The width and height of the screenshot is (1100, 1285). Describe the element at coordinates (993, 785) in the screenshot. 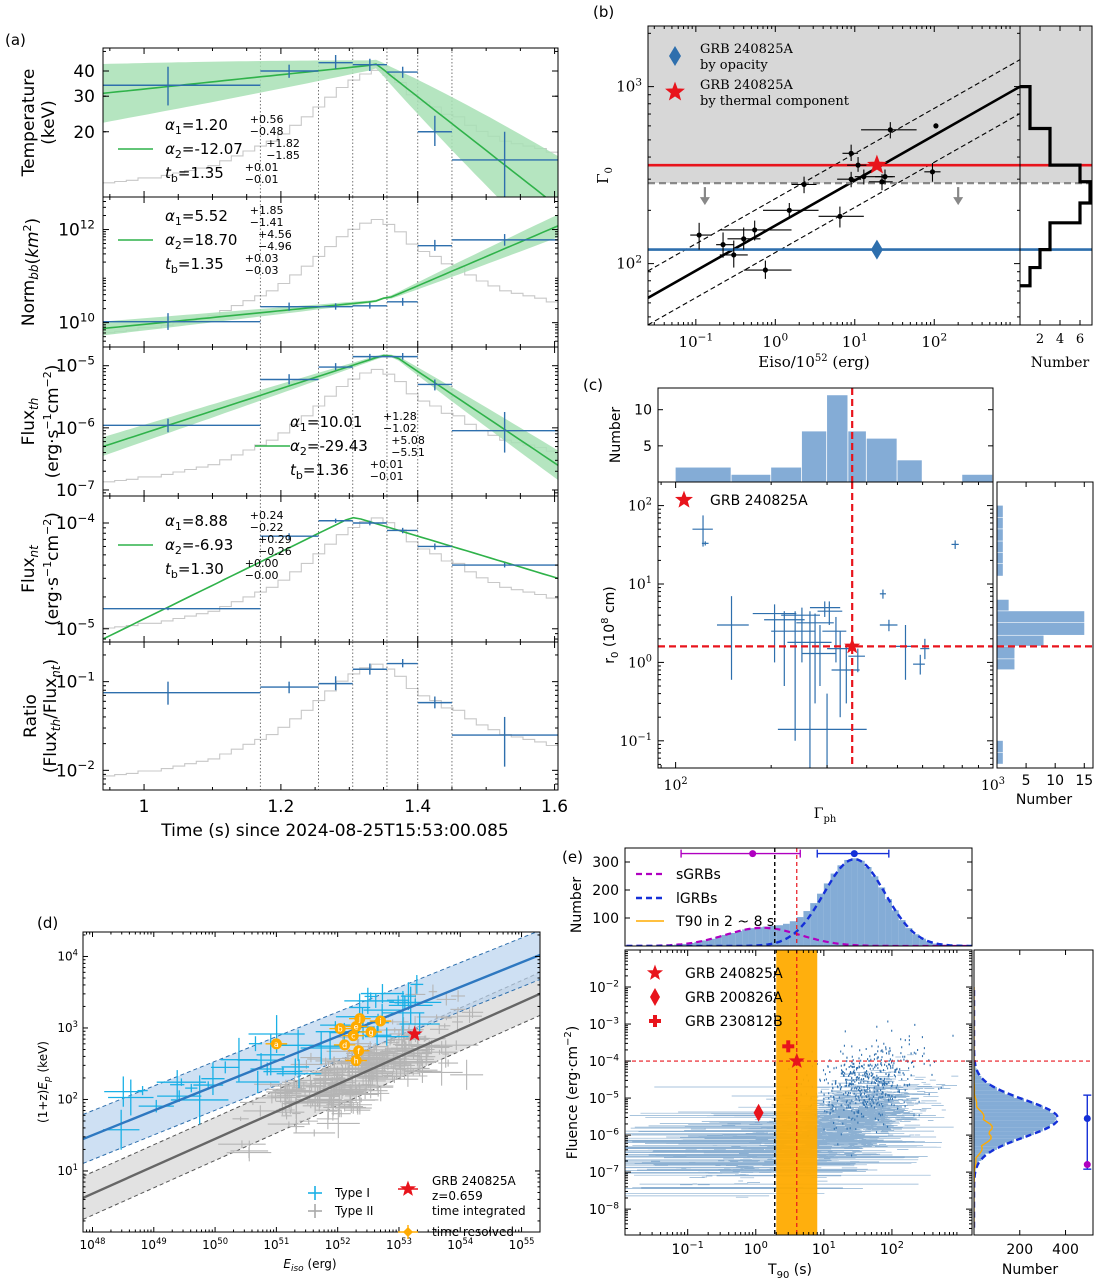

I see `x-tick-label: 10³` at that location.